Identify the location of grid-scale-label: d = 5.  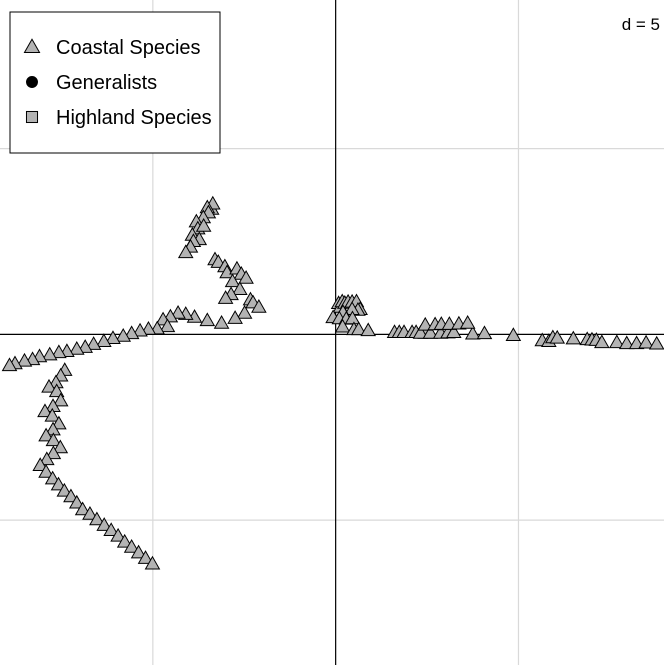
(641, 24).